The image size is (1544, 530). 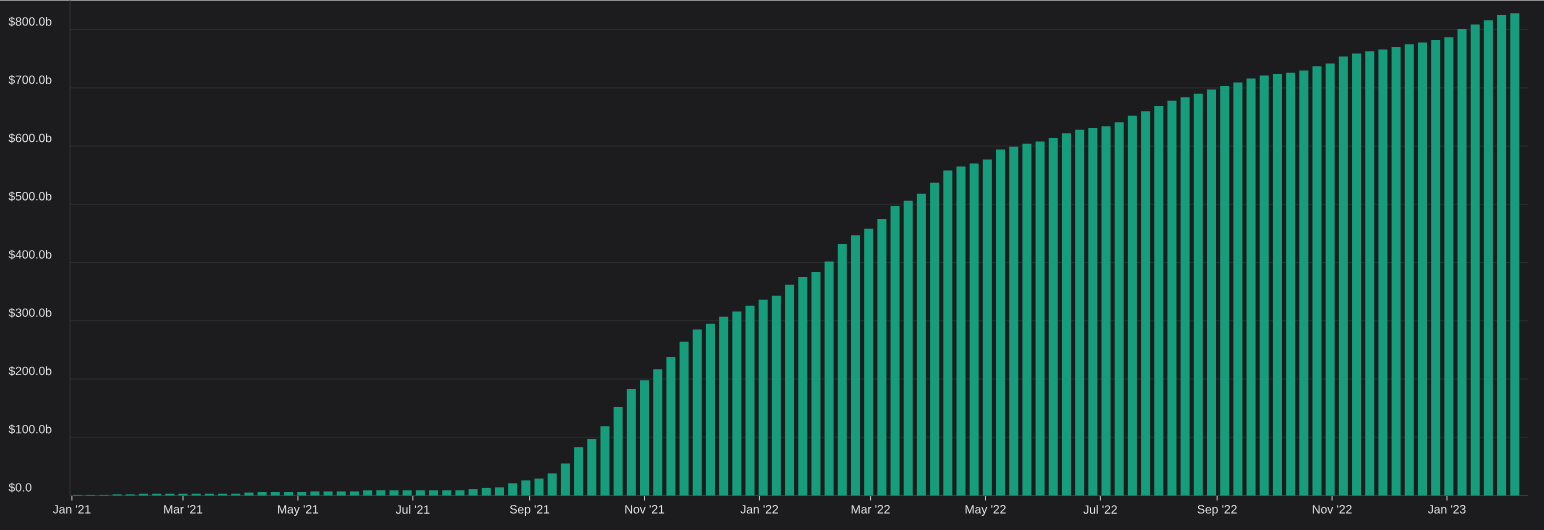 I want to click on x-tick-label: Jan '23, so click(x=1447, y=509).